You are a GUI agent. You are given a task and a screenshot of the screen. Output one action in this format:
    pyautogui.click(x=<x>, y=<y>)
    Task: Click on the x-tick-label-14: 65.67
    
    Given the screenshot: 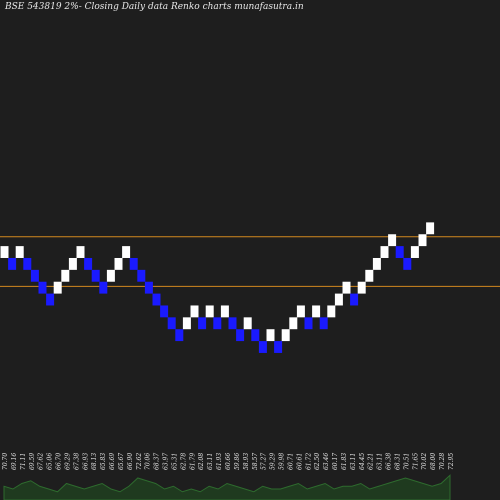 What is the action you would take?
    pyautogui.click(x=121, y=461)
    